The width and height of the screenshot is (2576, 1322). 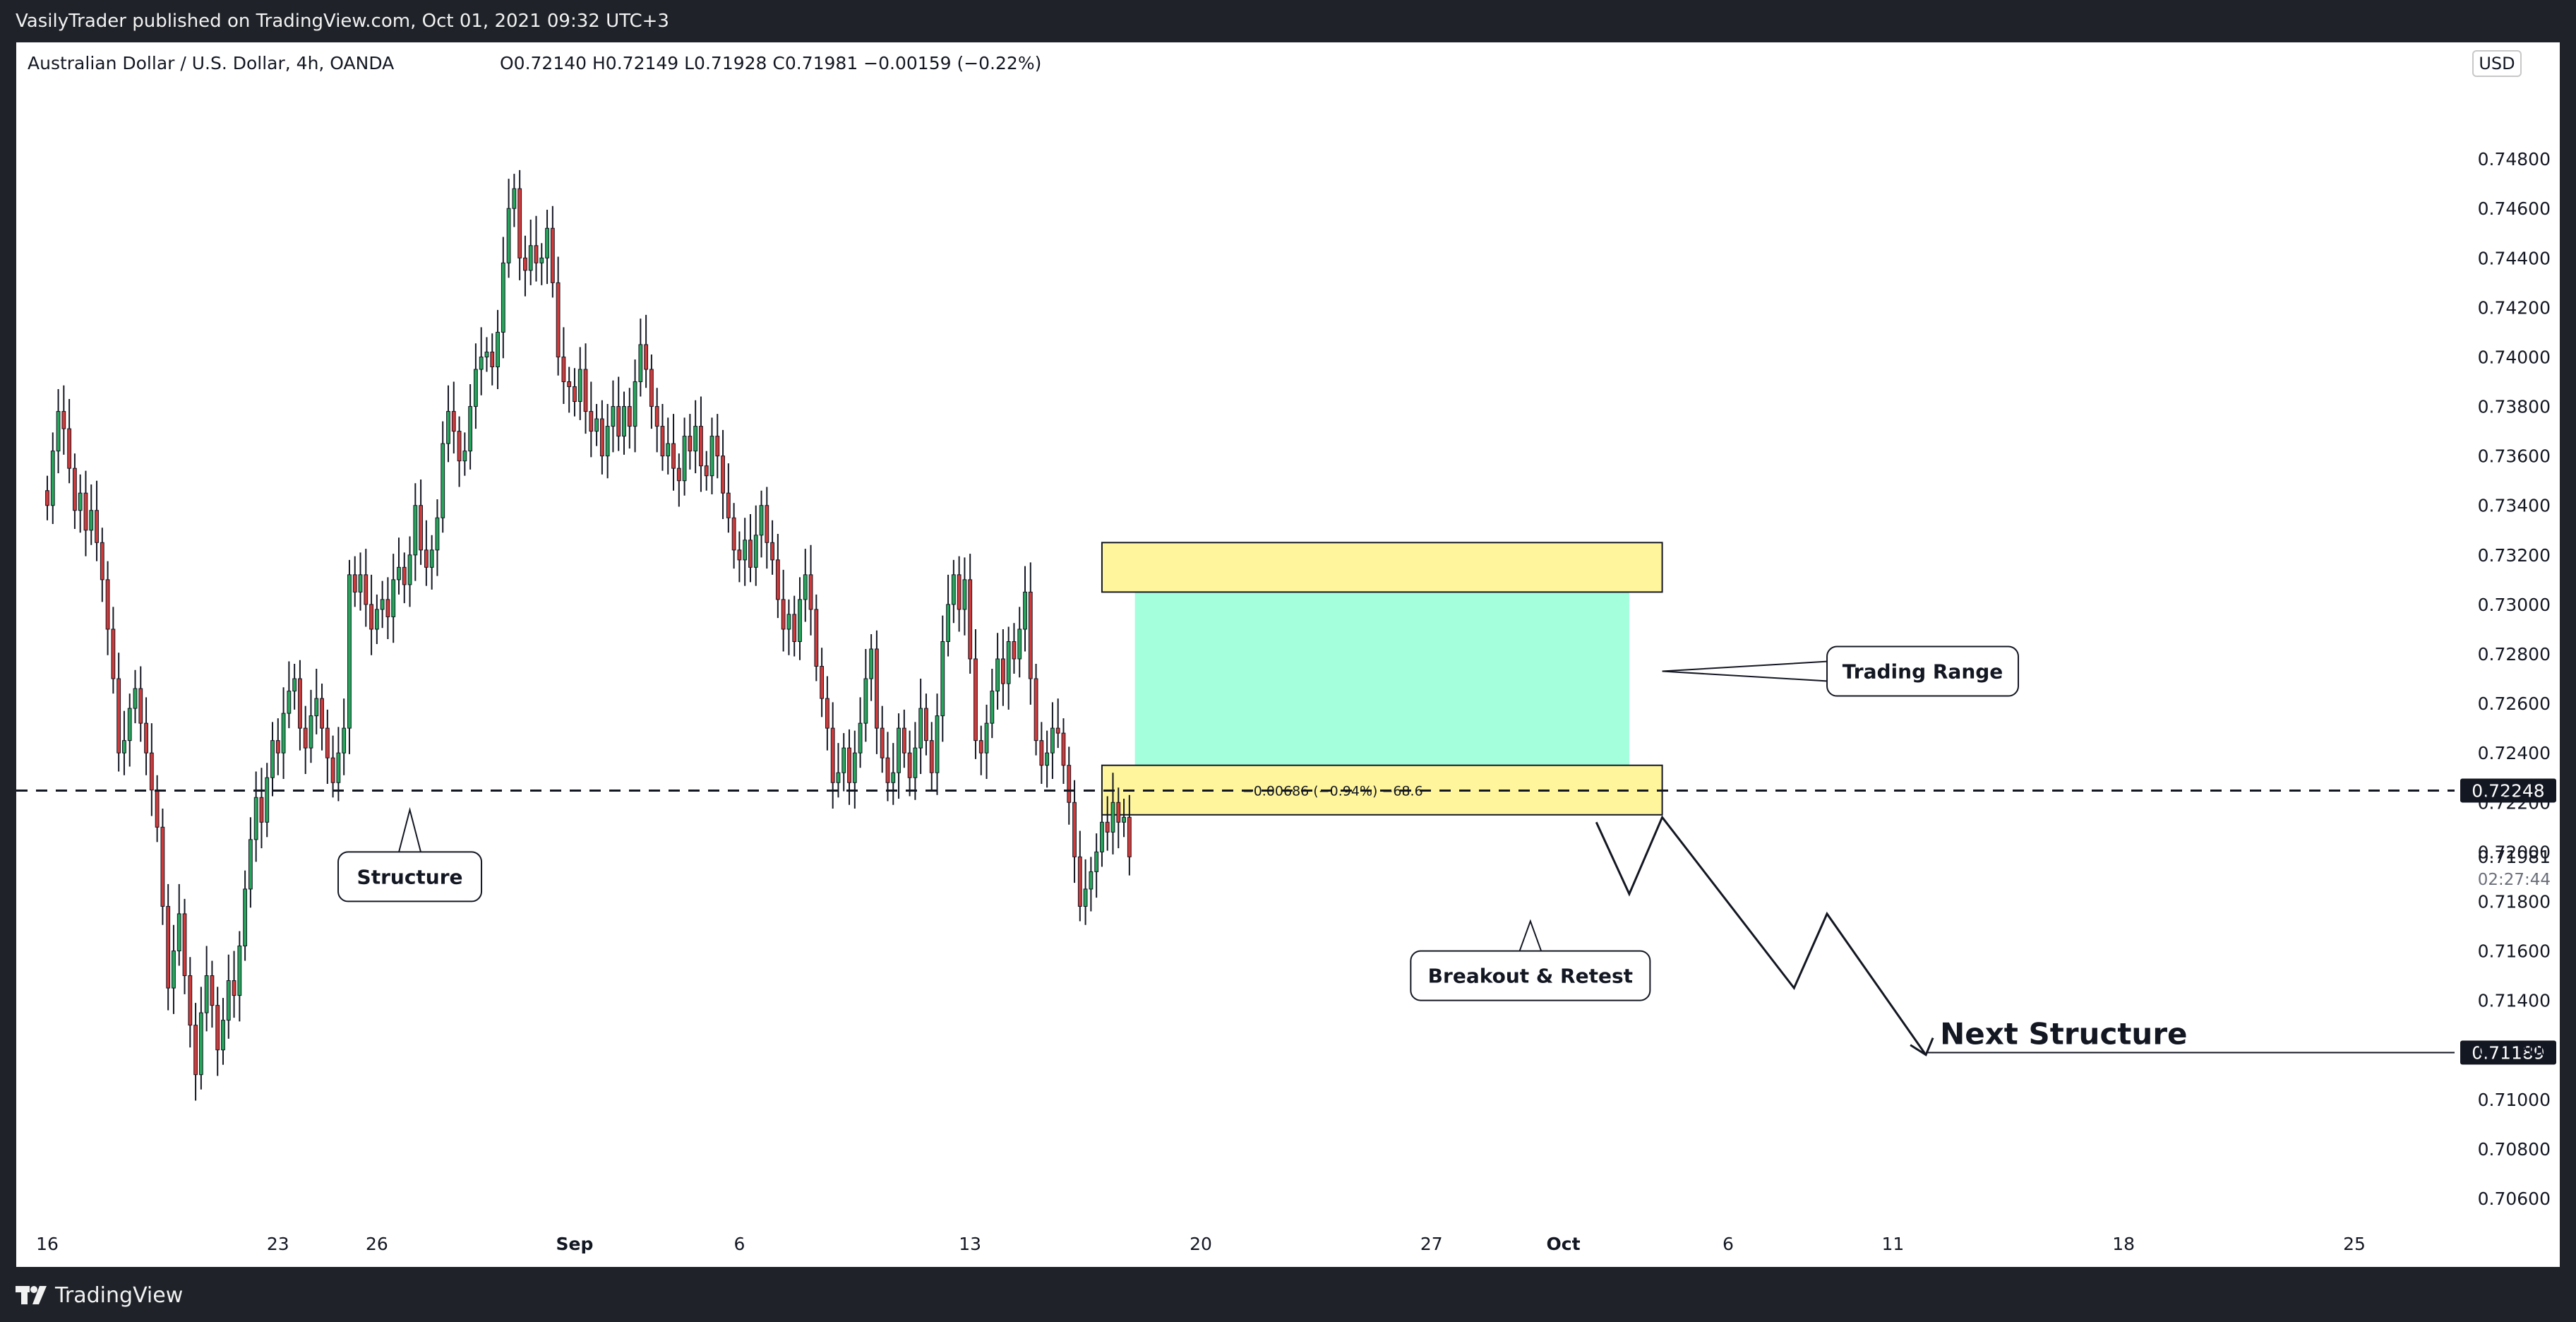 What do you see at coordinates (99, 1295) in the screenshot?
I see `tradingview-brand: TradingView` at bounding box center [99, 1295].